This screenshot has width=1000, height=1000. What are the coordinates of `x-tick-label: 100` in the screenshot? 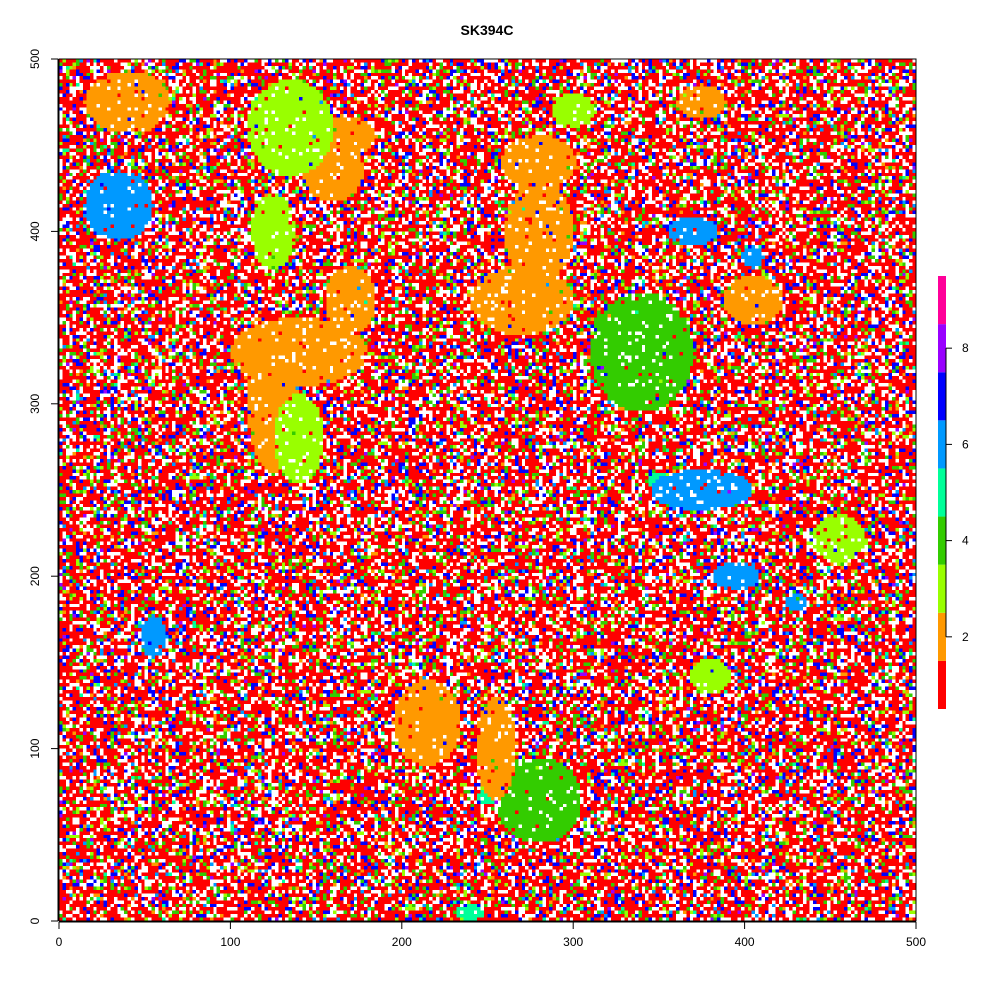 It's located at (230, 942).